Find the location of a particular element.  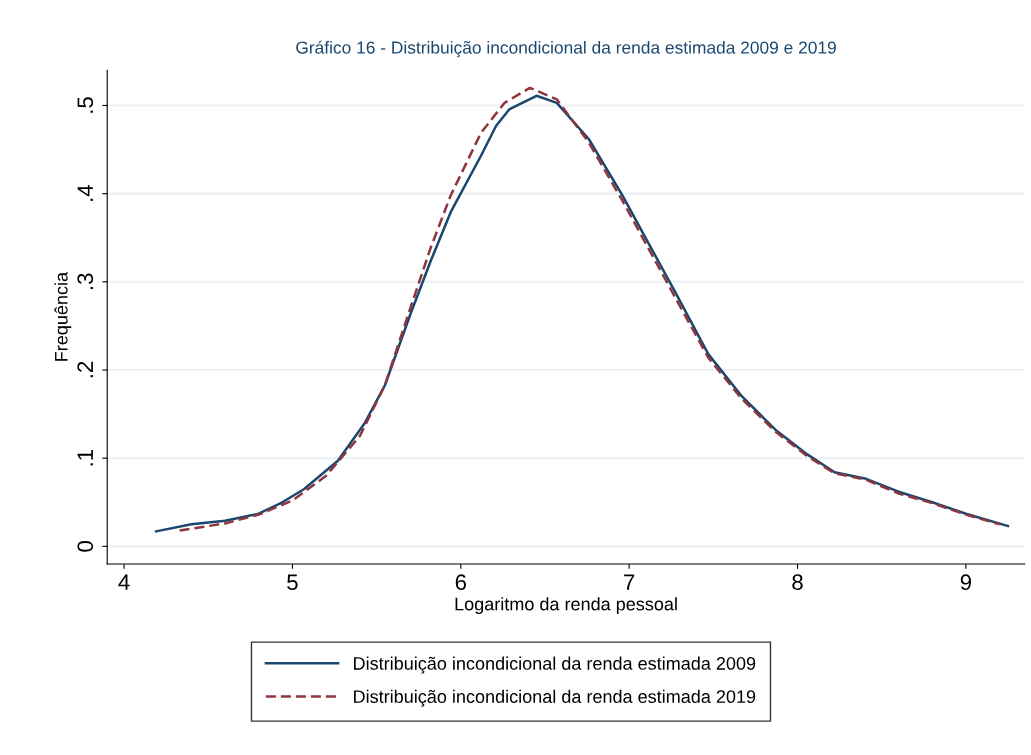

x-tick-label: 8 is located at coordinates (797, 582).